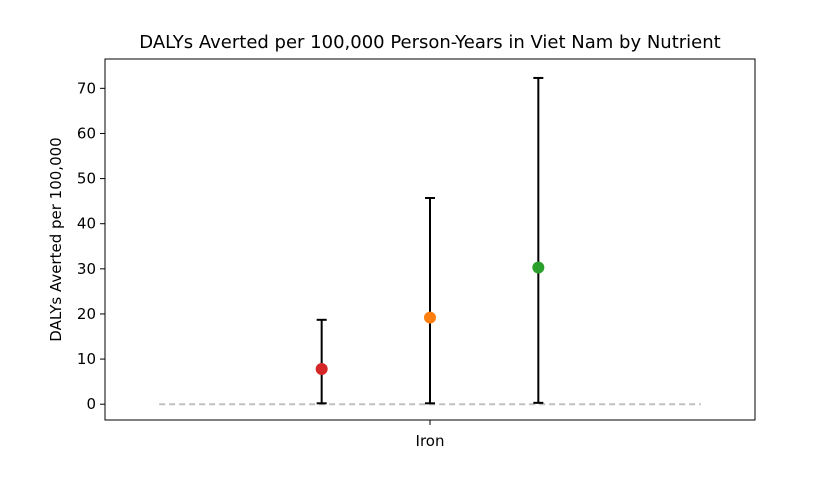 This screenshot has width=840, height=480. What do you see at coordinates (91, 404) in the screenshot?
I see `y-tick-label: 0` at bounding box center [91, 404].